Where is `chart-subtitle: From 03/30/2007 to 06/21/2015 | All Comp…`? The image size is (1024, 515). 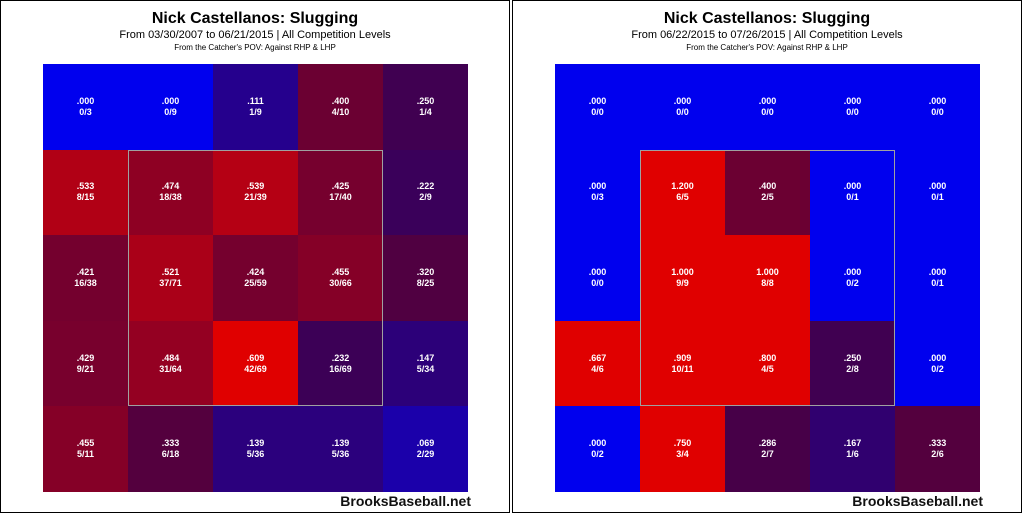
chart-subtitle: From 03/30/2007 to 06/21/2015 | All Comp… is located at coordinates (255, 35).